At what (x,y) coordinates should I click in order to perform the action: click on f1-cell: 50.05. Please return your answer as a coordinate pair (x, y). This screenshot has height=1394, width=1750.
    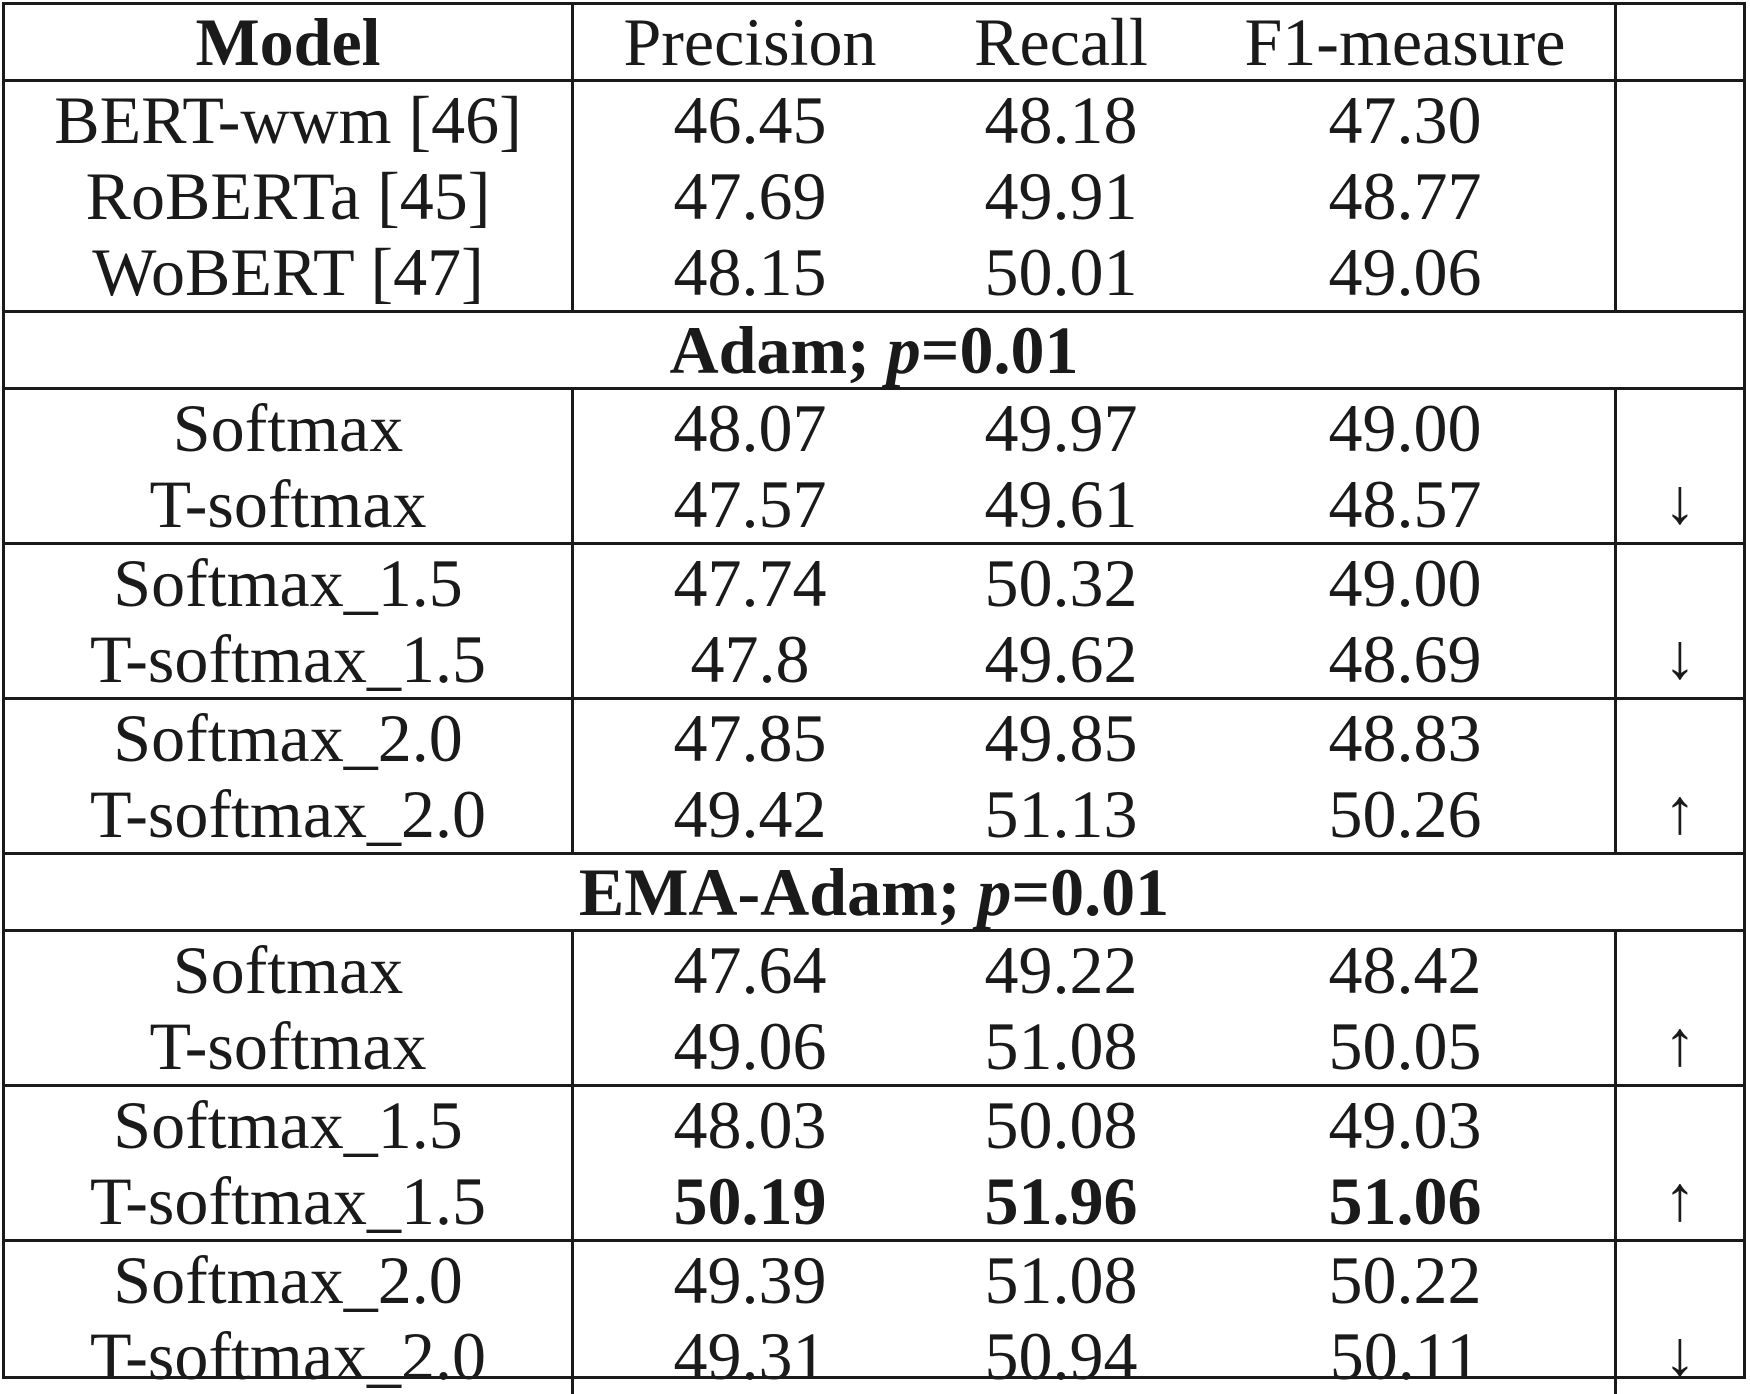
    Looking at the image, I should click on (1405, 1046).